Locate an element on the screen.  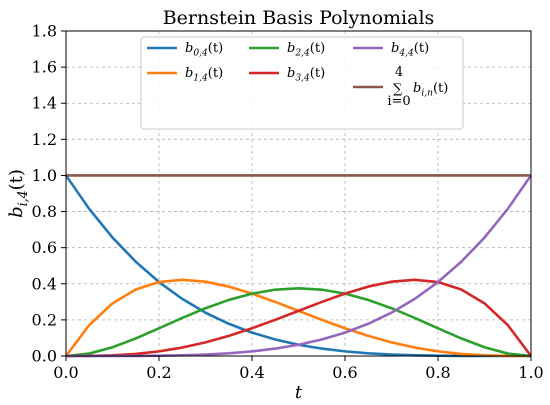
svg-text: bi,n(t) is located at coordinates (430, 90).